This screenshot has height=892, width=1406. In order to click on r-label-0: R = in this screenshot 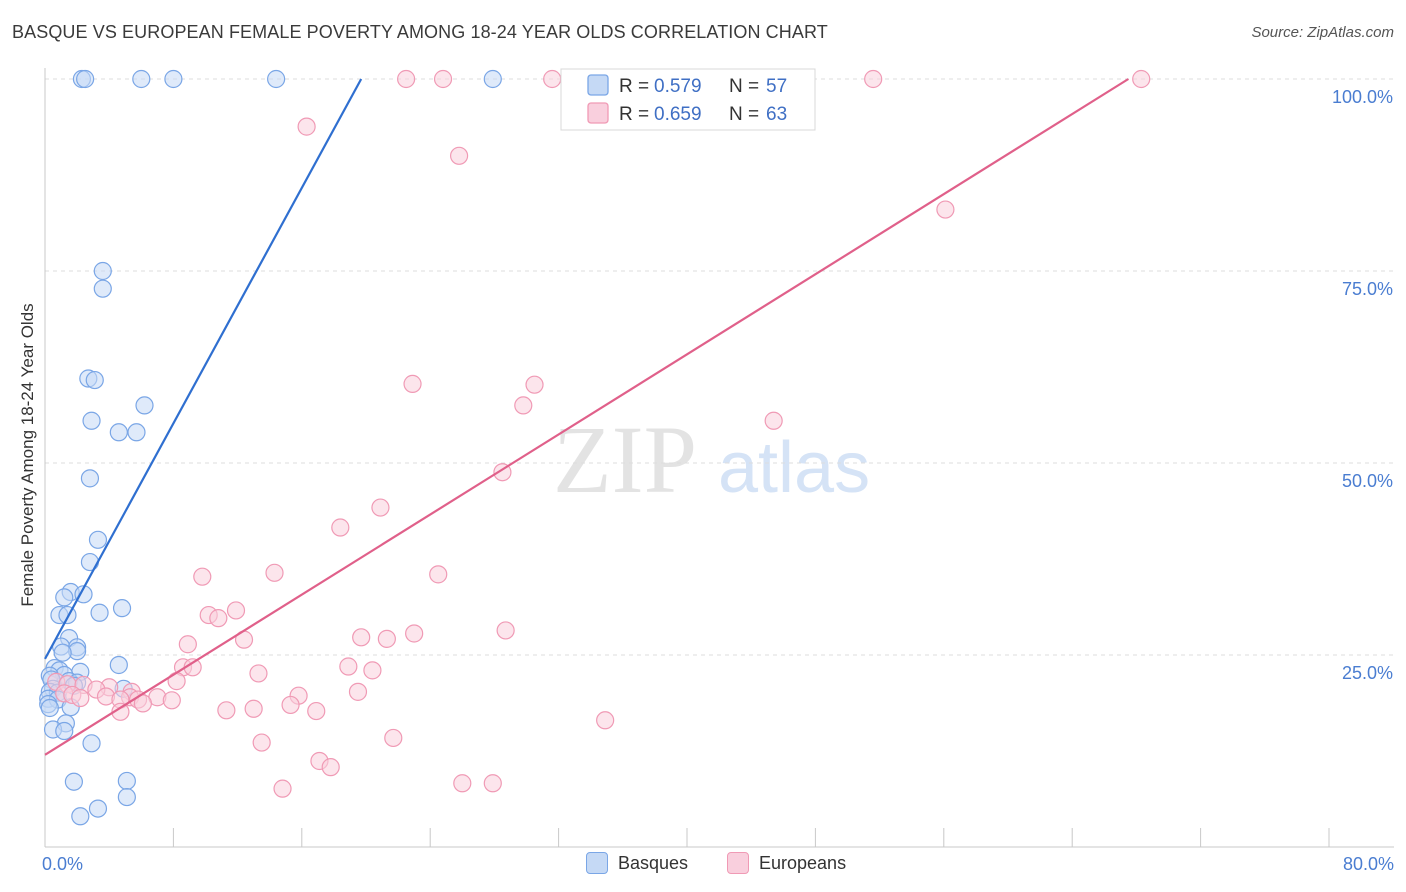, I will do `click(634, 86)`.